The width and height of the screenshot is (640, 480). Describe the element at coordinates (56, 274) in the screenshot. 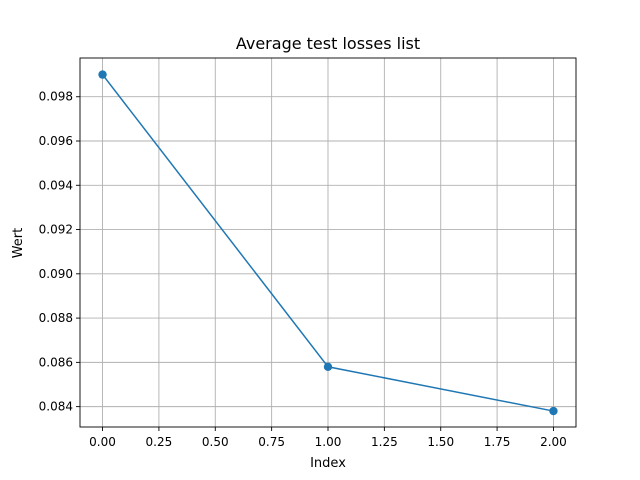

I see `y-tick-label: 0.090` at that location.